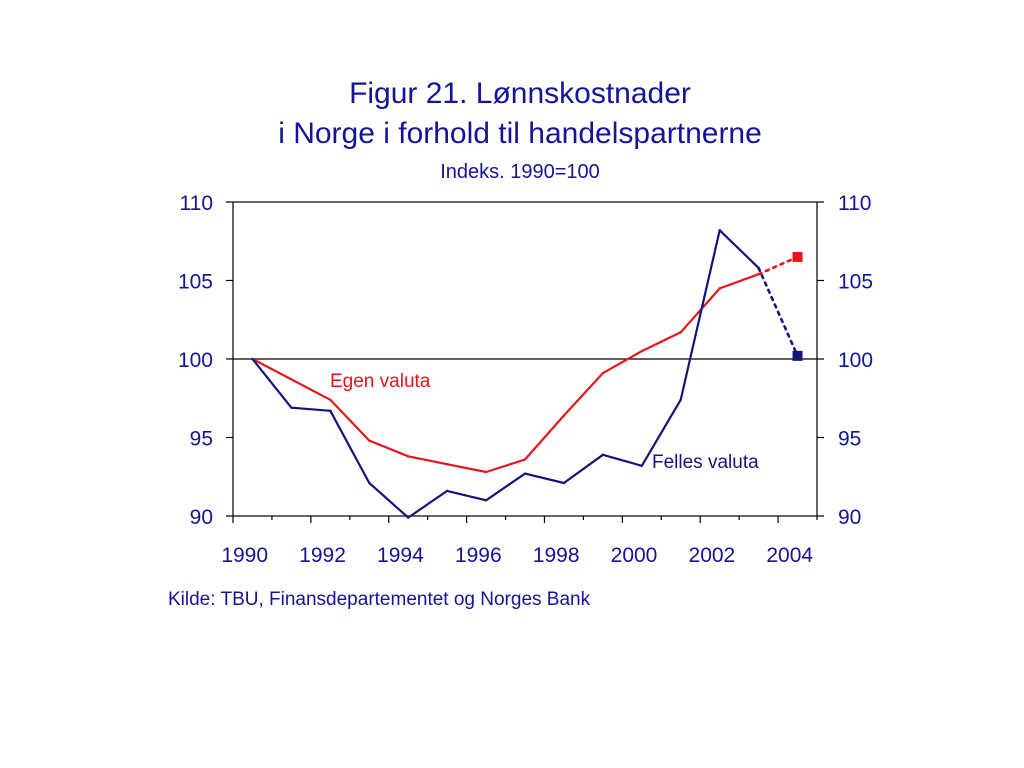 The image size is (1024, 768). I want to click on projection-marker-egen-valuta, so click(797, 256).